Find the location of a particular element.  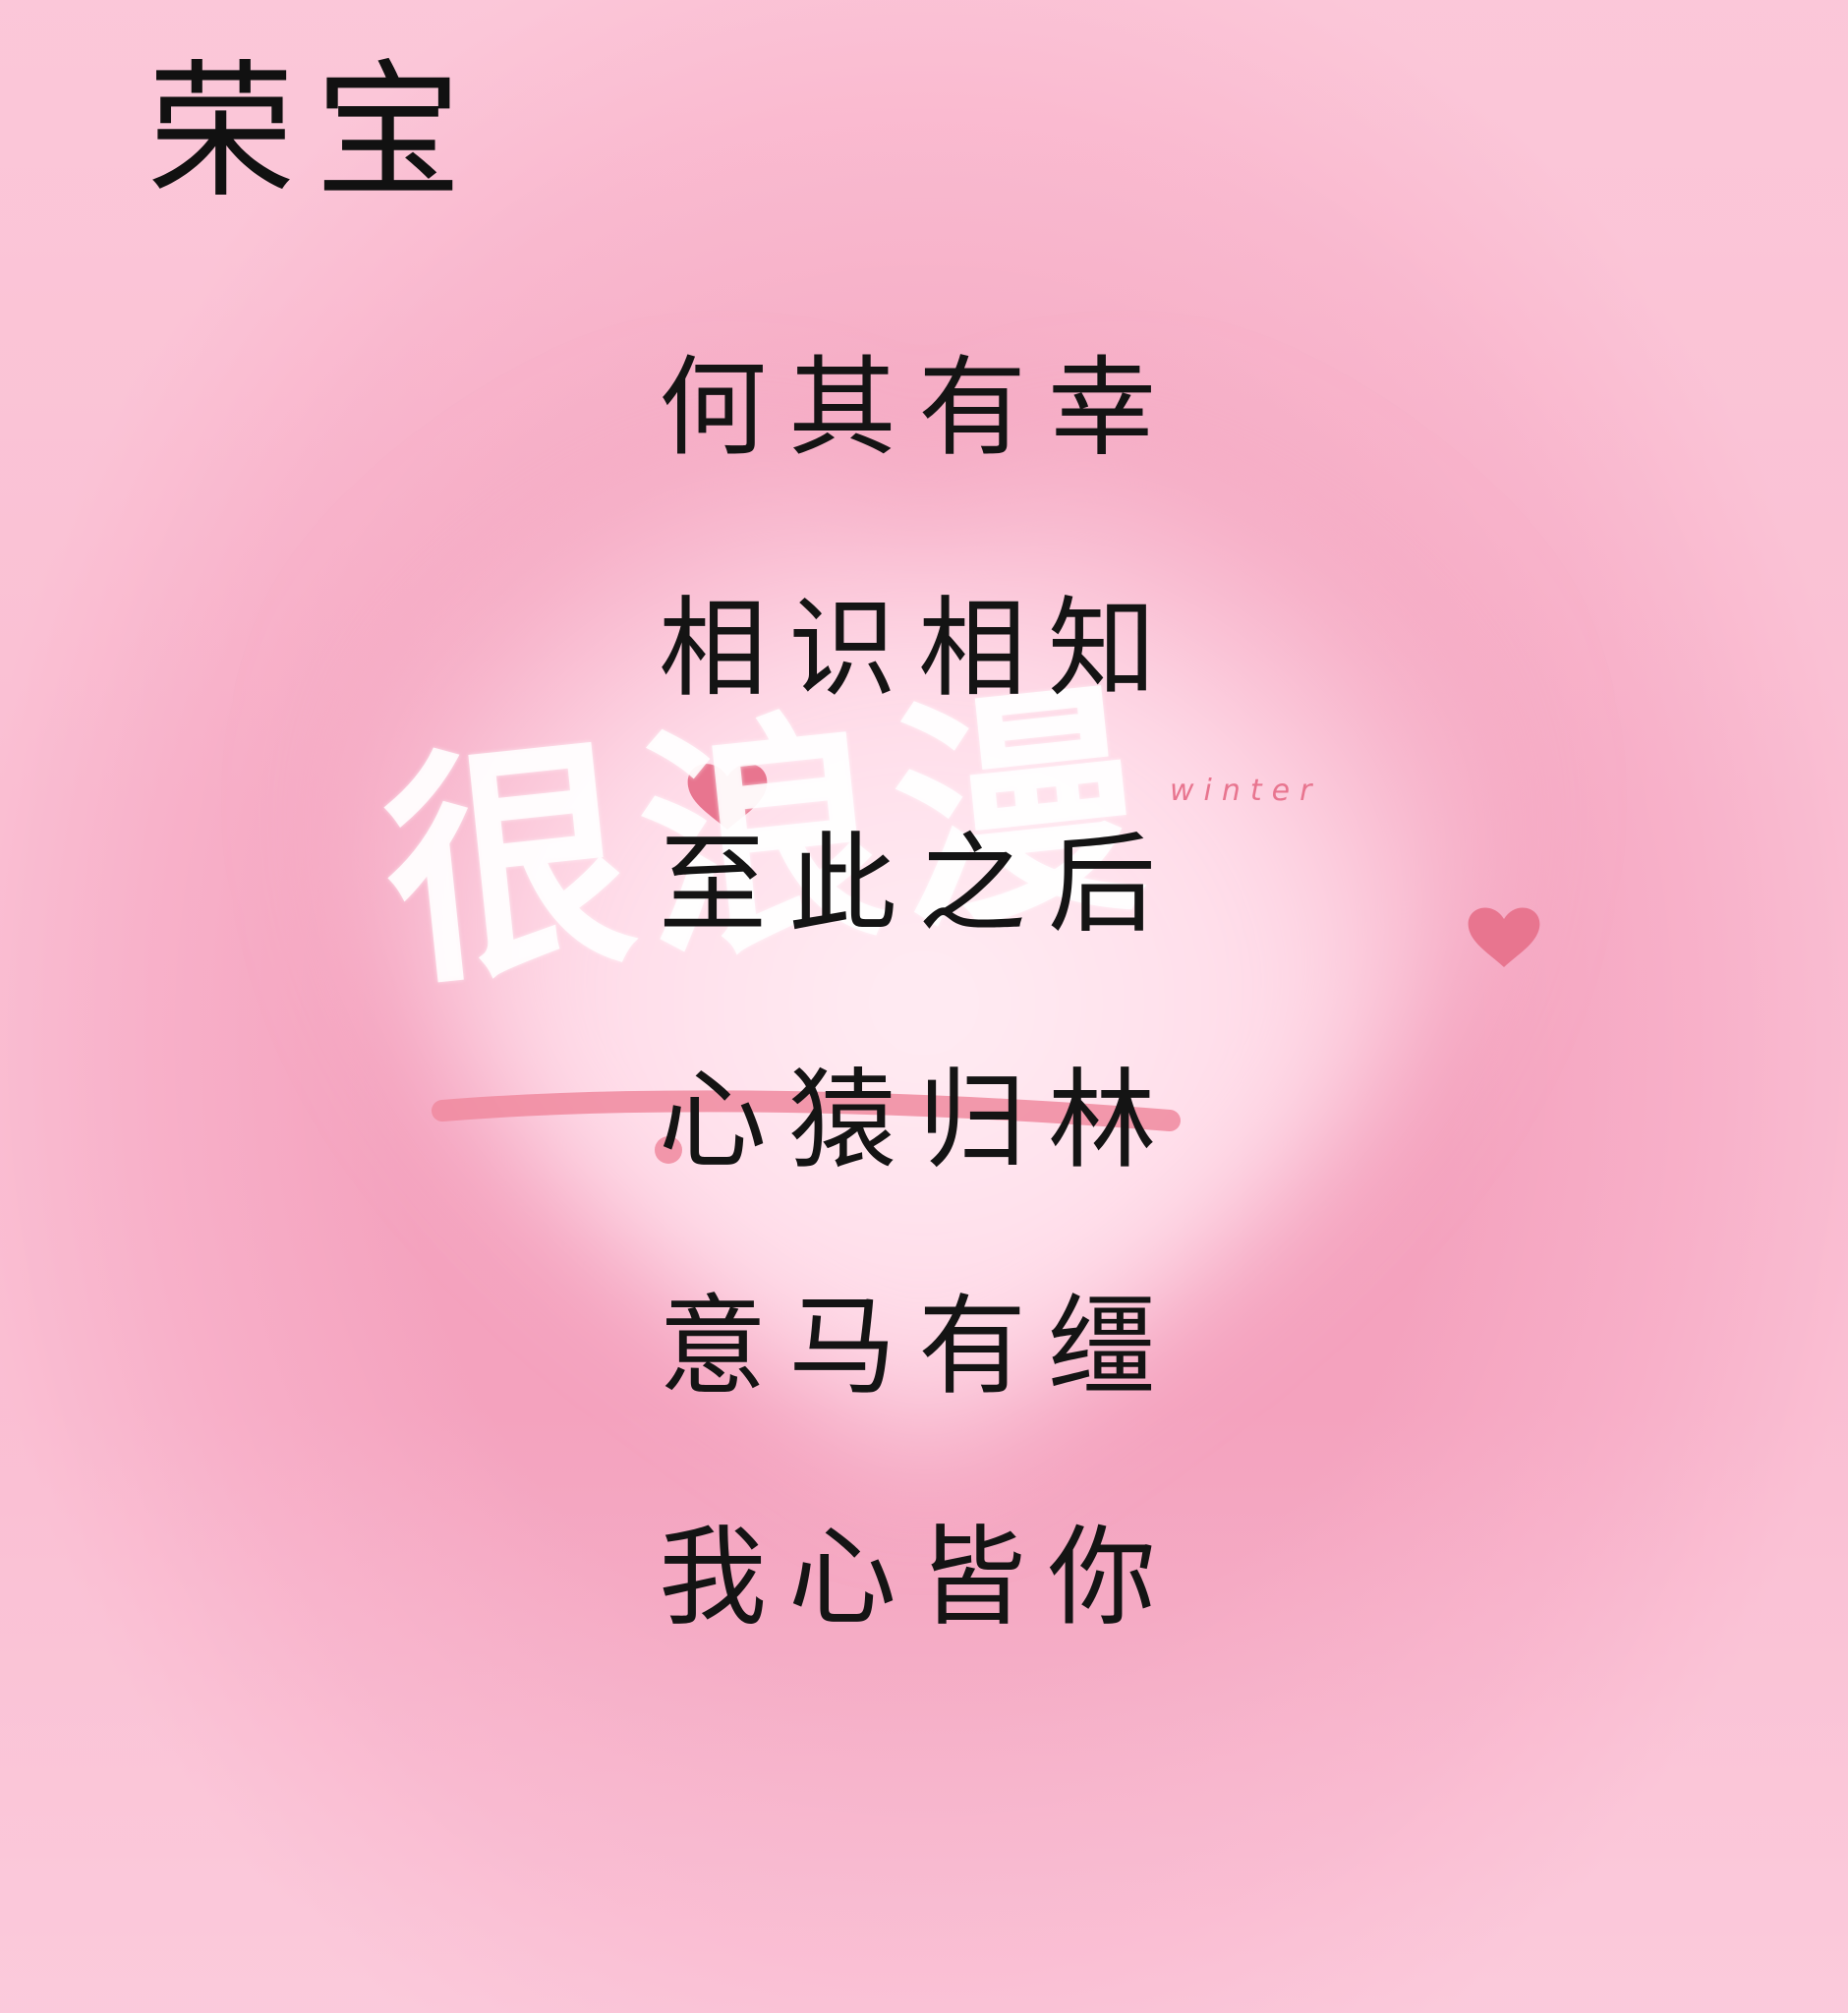

poem-line: 至此之后 is located at coordinates (918, 885).